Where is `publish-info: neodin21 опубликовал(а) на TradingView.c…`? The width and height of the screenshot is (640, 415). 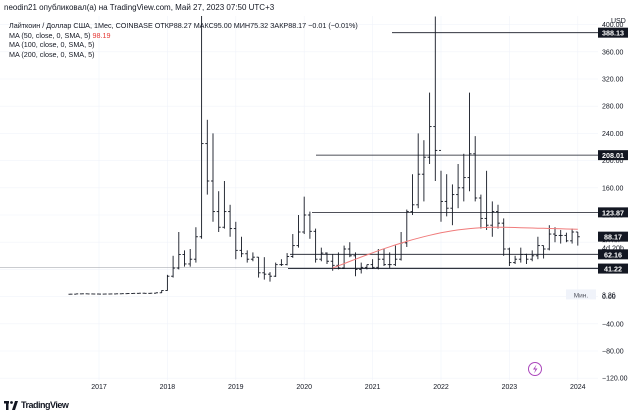
publish-info: neodin21 опубликовал(а) на TradingView.c… is located at coordinates (139, 7).